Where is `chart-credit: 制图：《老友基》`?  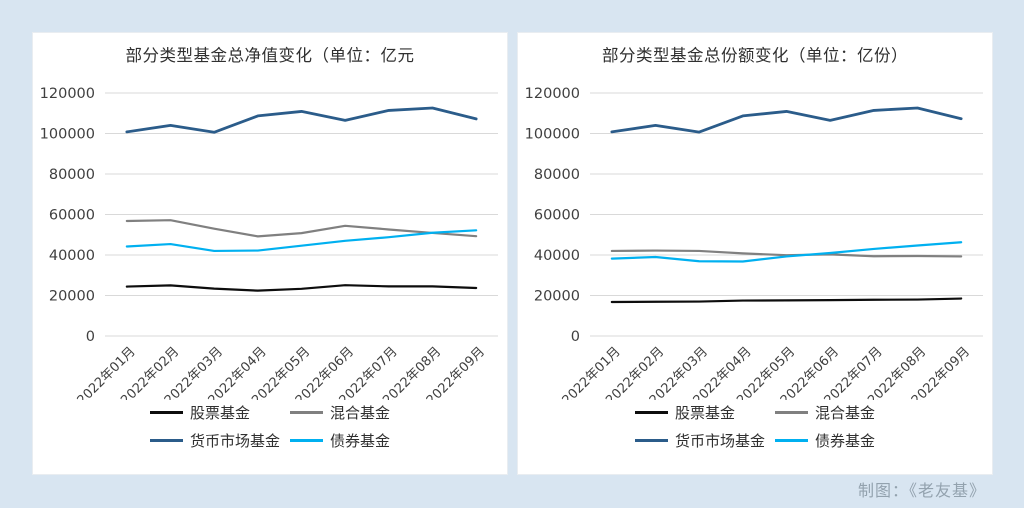 chart-credit: 制图：《老友基》 is located at coordinates (921, 490).